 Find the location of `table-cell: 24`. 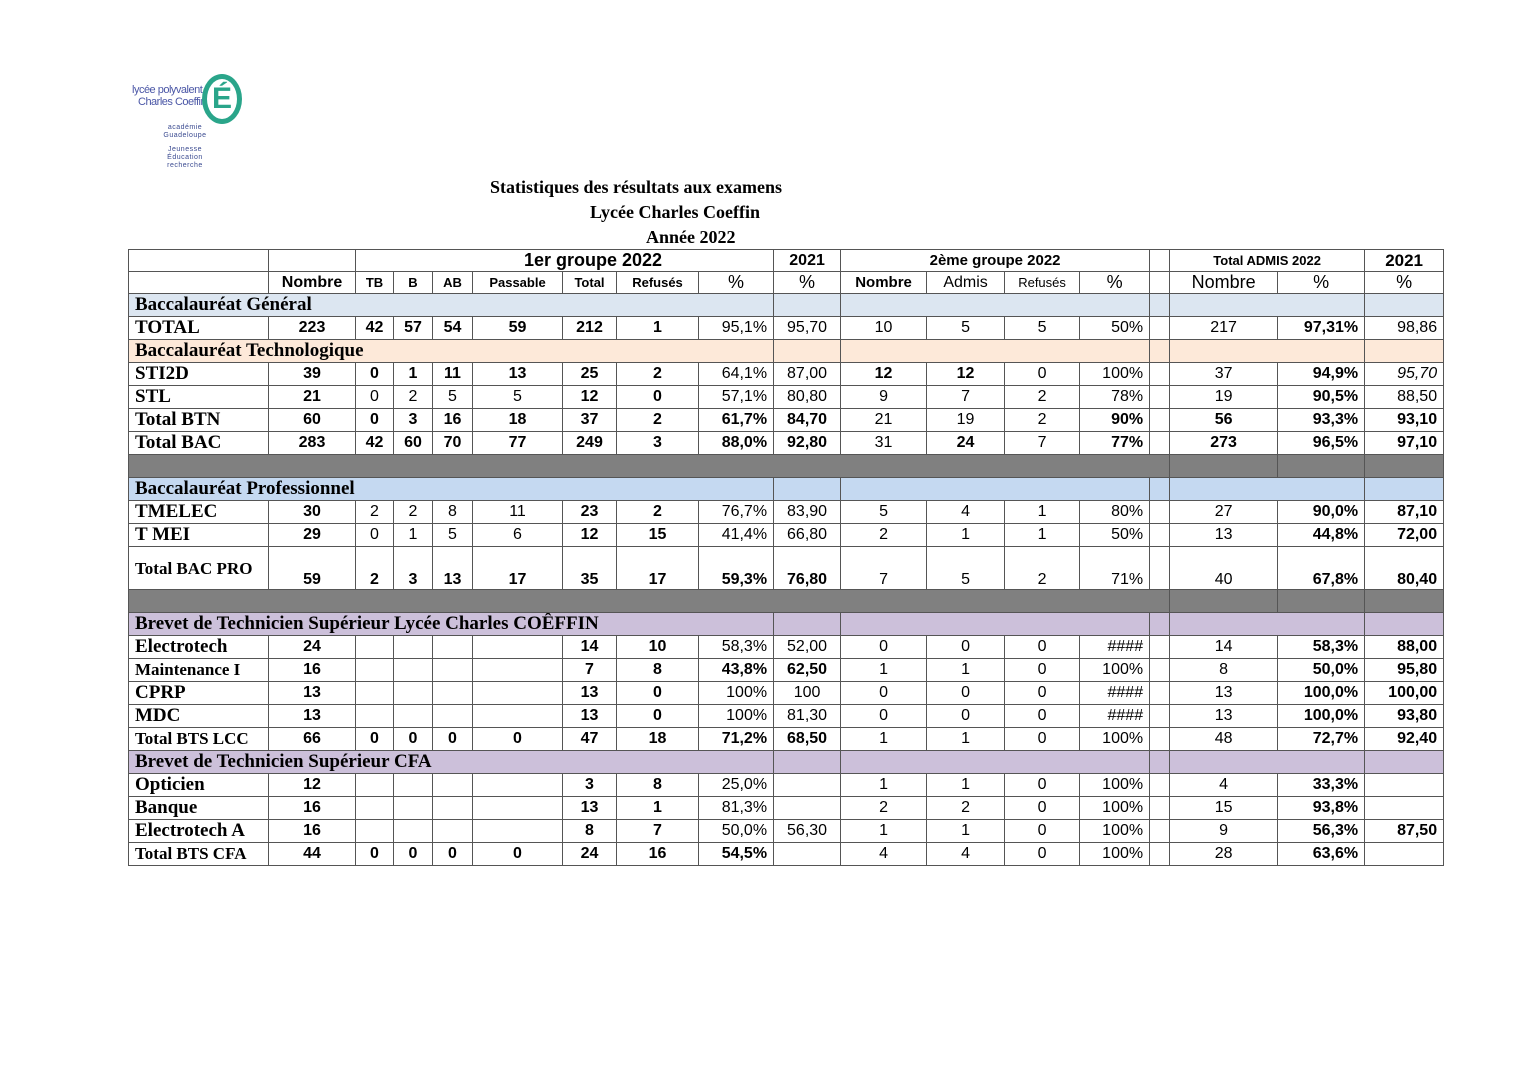

table-cell: 24 is located at coordinates (589, 854).